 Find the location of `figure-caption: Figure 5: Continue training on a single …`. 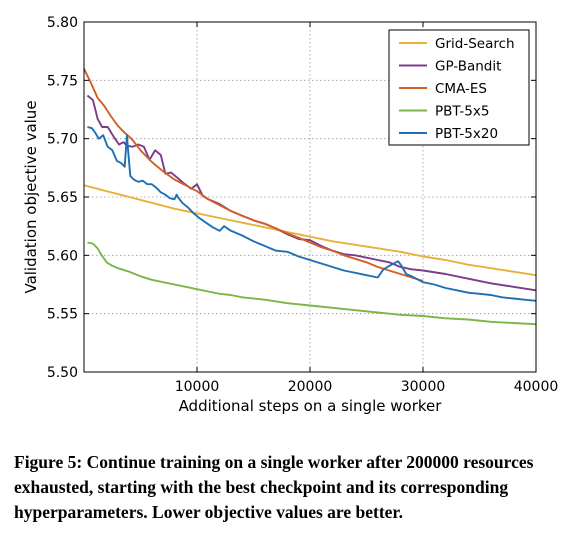

figure-caption: Figure 5: Continue training on a single … is located at coordinates (274, 487).